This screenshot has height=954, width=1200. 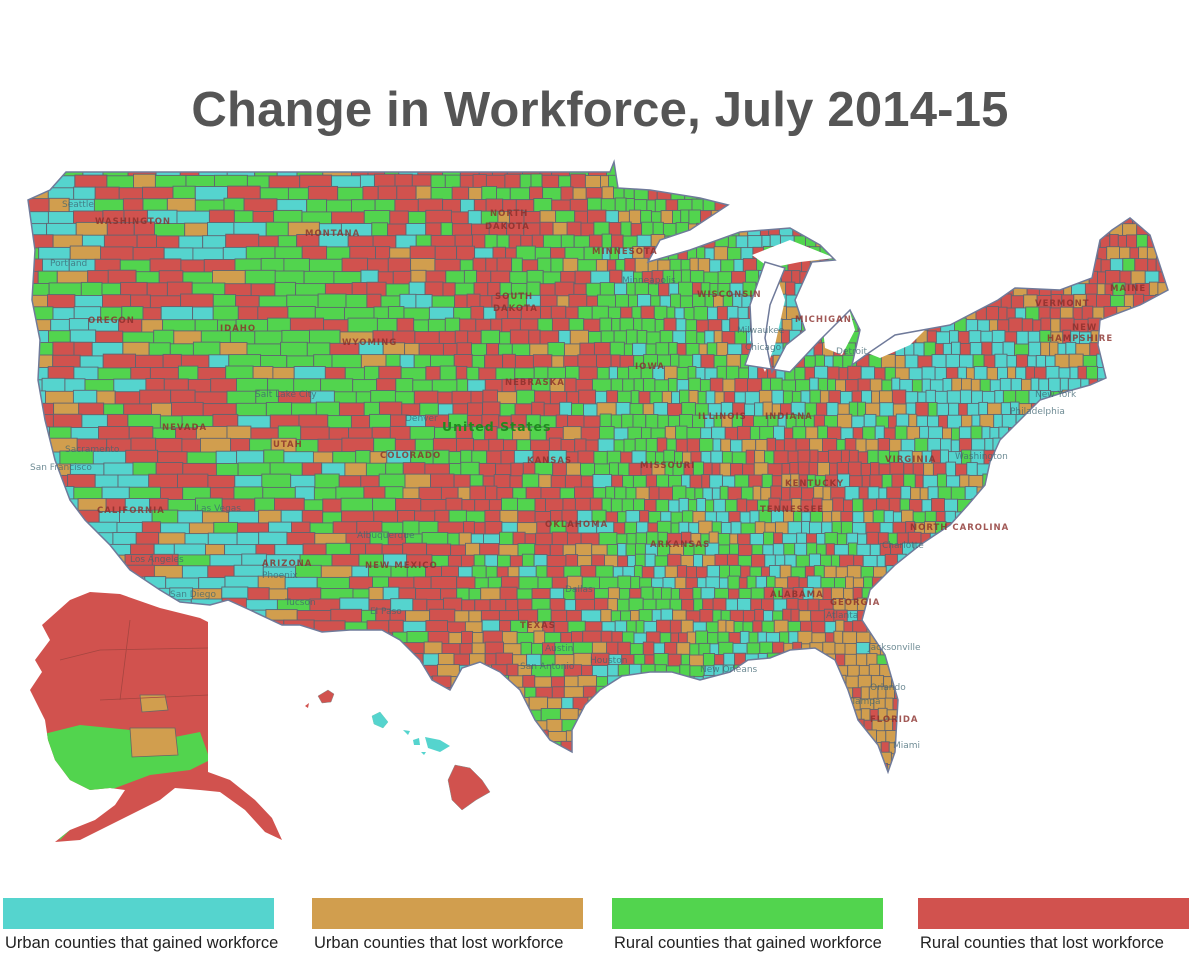 I want to click on city-label: Denver, so click(x=421, y=419).